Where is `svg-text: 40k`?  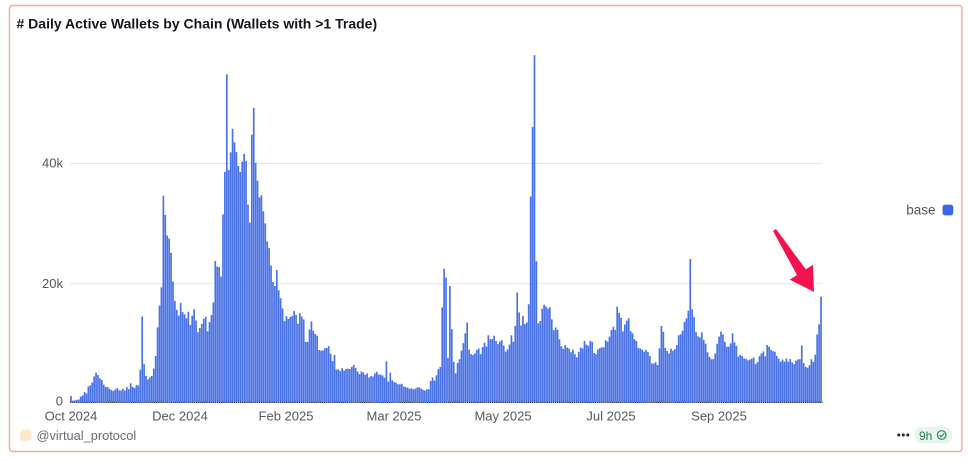
svg-text: 40k is located at coordinates (52, 162).